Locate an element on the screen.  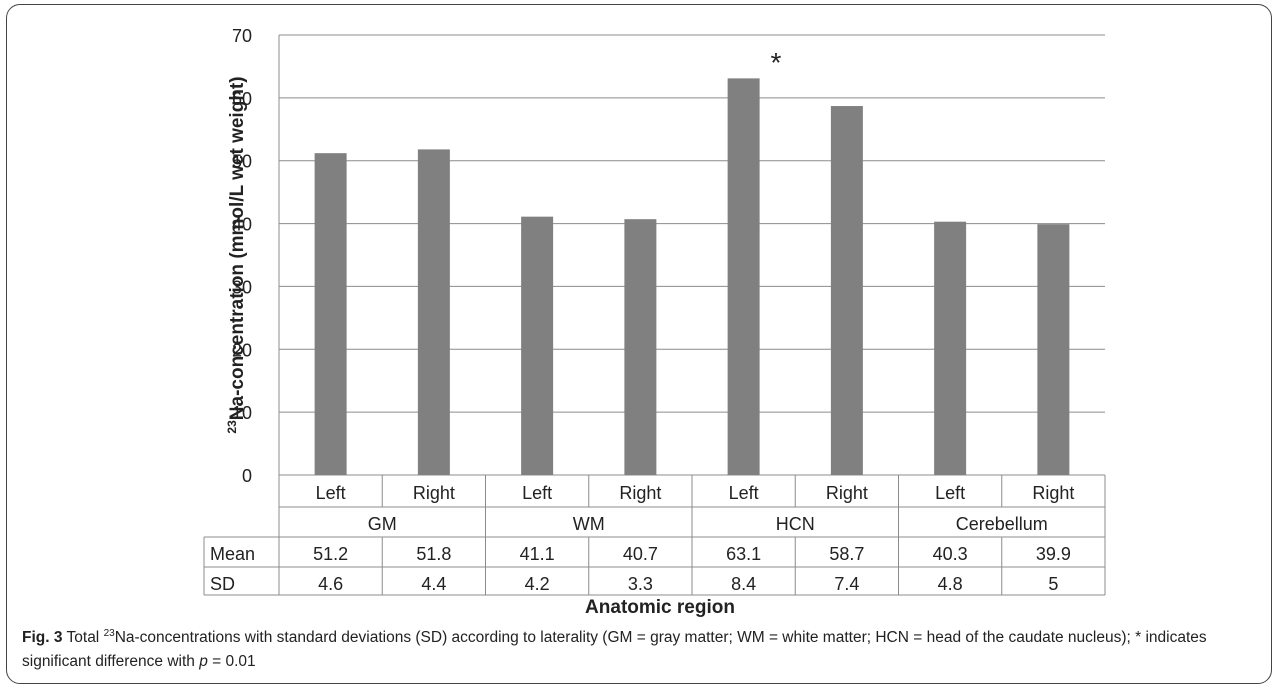
table-cell: 40.7 is located at coordinates (640, 554).